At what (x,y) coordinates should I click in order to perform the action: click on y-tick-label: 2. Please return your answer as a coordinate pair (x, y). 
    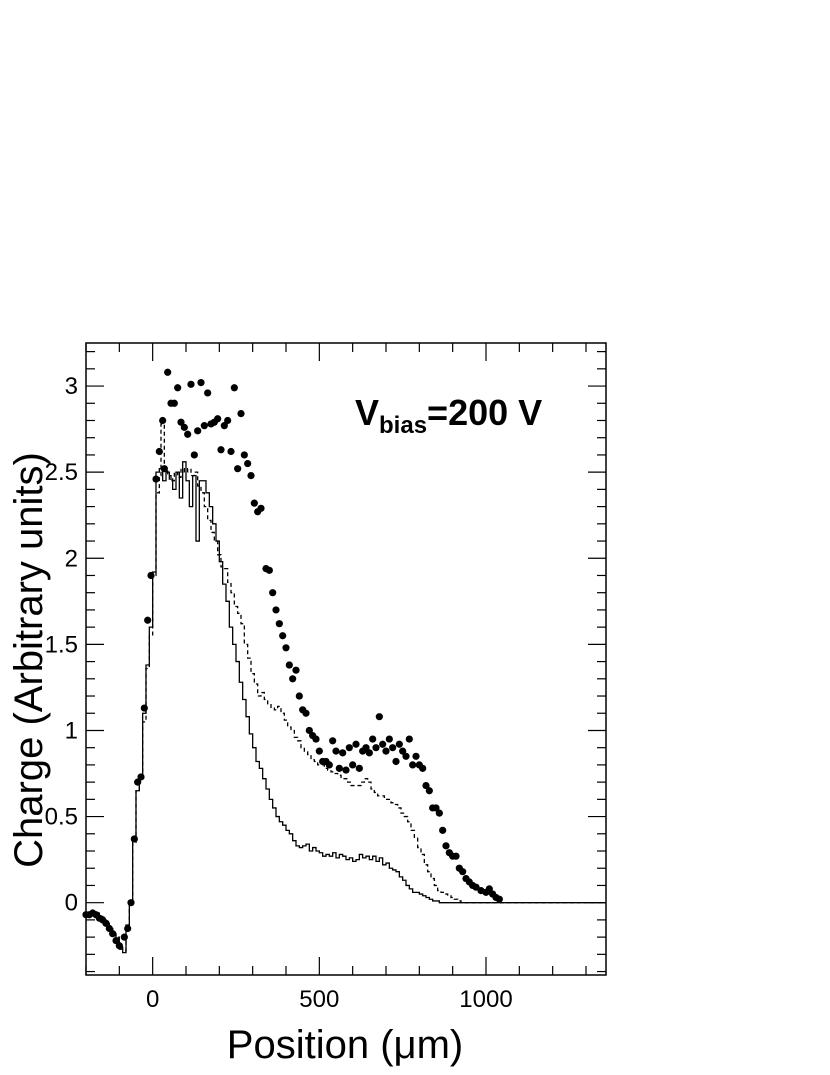
    Looking at the image, I should click on (71, 558).